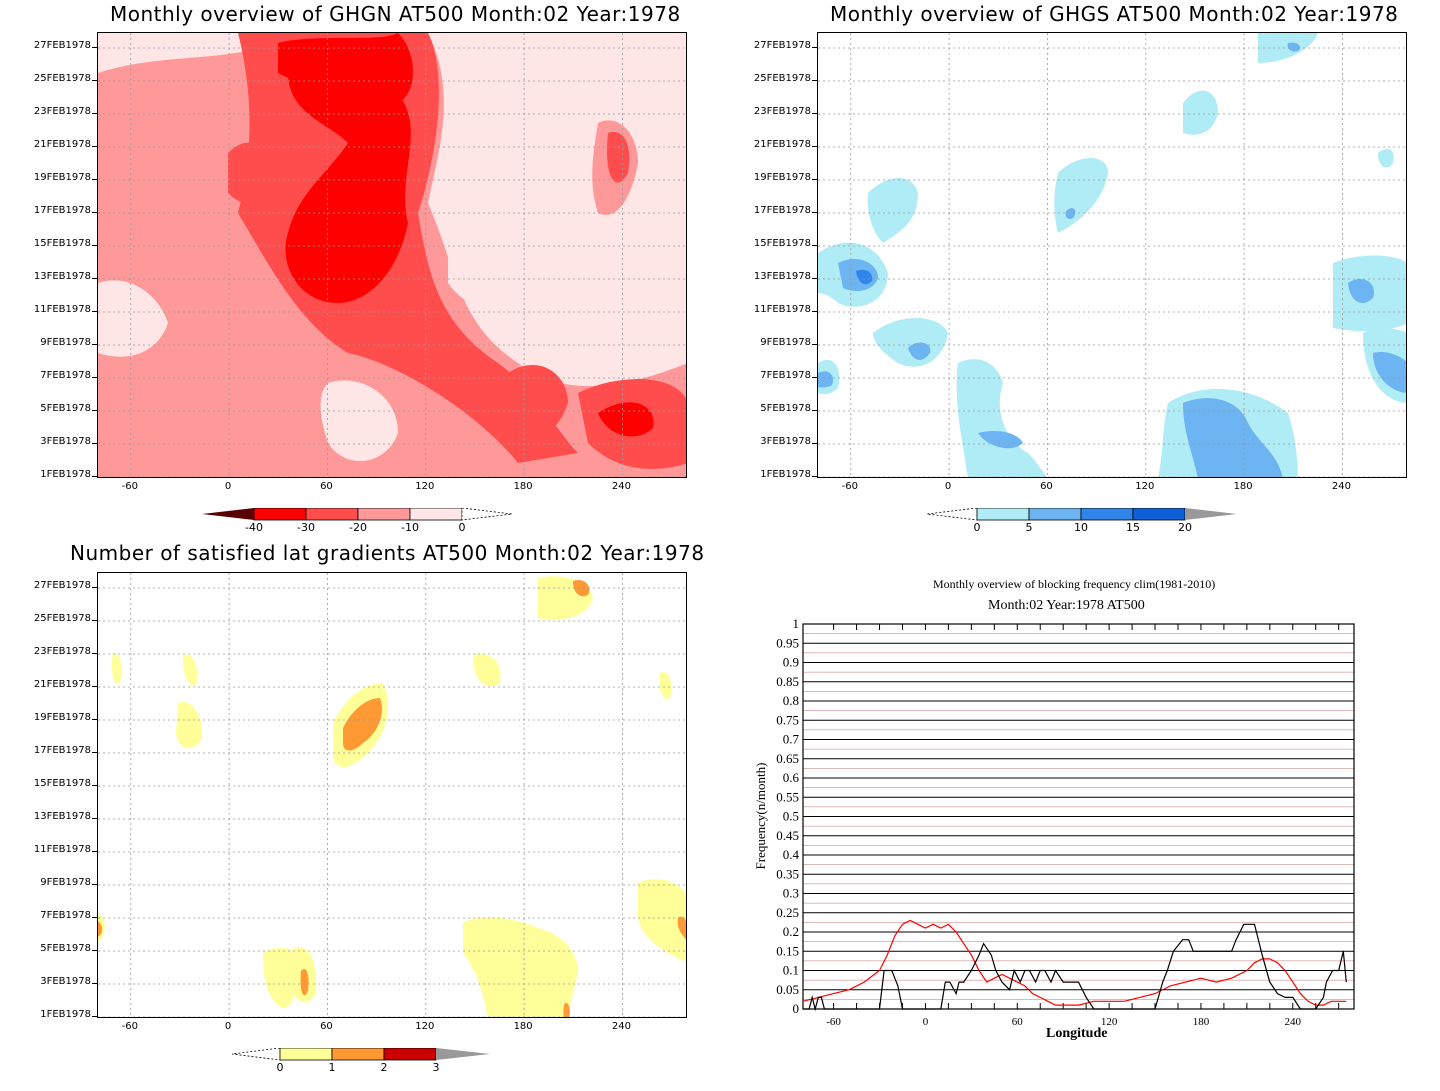 This screenshot has height=1091, width=1440. I want to click on series-line-clim, so click(1074, 962).